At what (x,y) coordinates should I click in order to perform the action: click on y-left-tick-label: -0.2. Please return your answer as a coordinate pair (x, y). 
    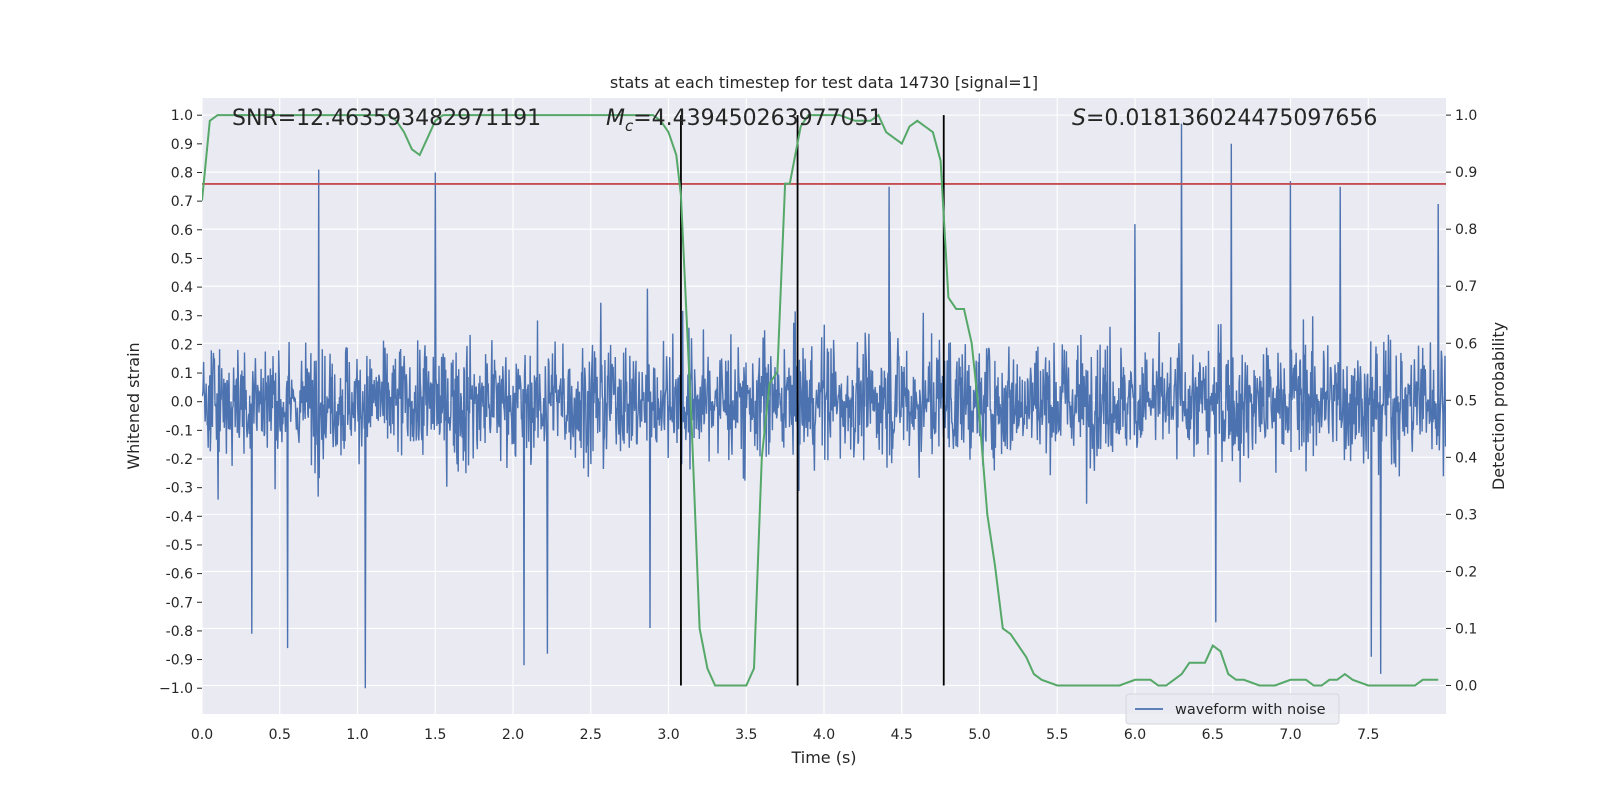
    Looking at the image, I should click on (179, 460).